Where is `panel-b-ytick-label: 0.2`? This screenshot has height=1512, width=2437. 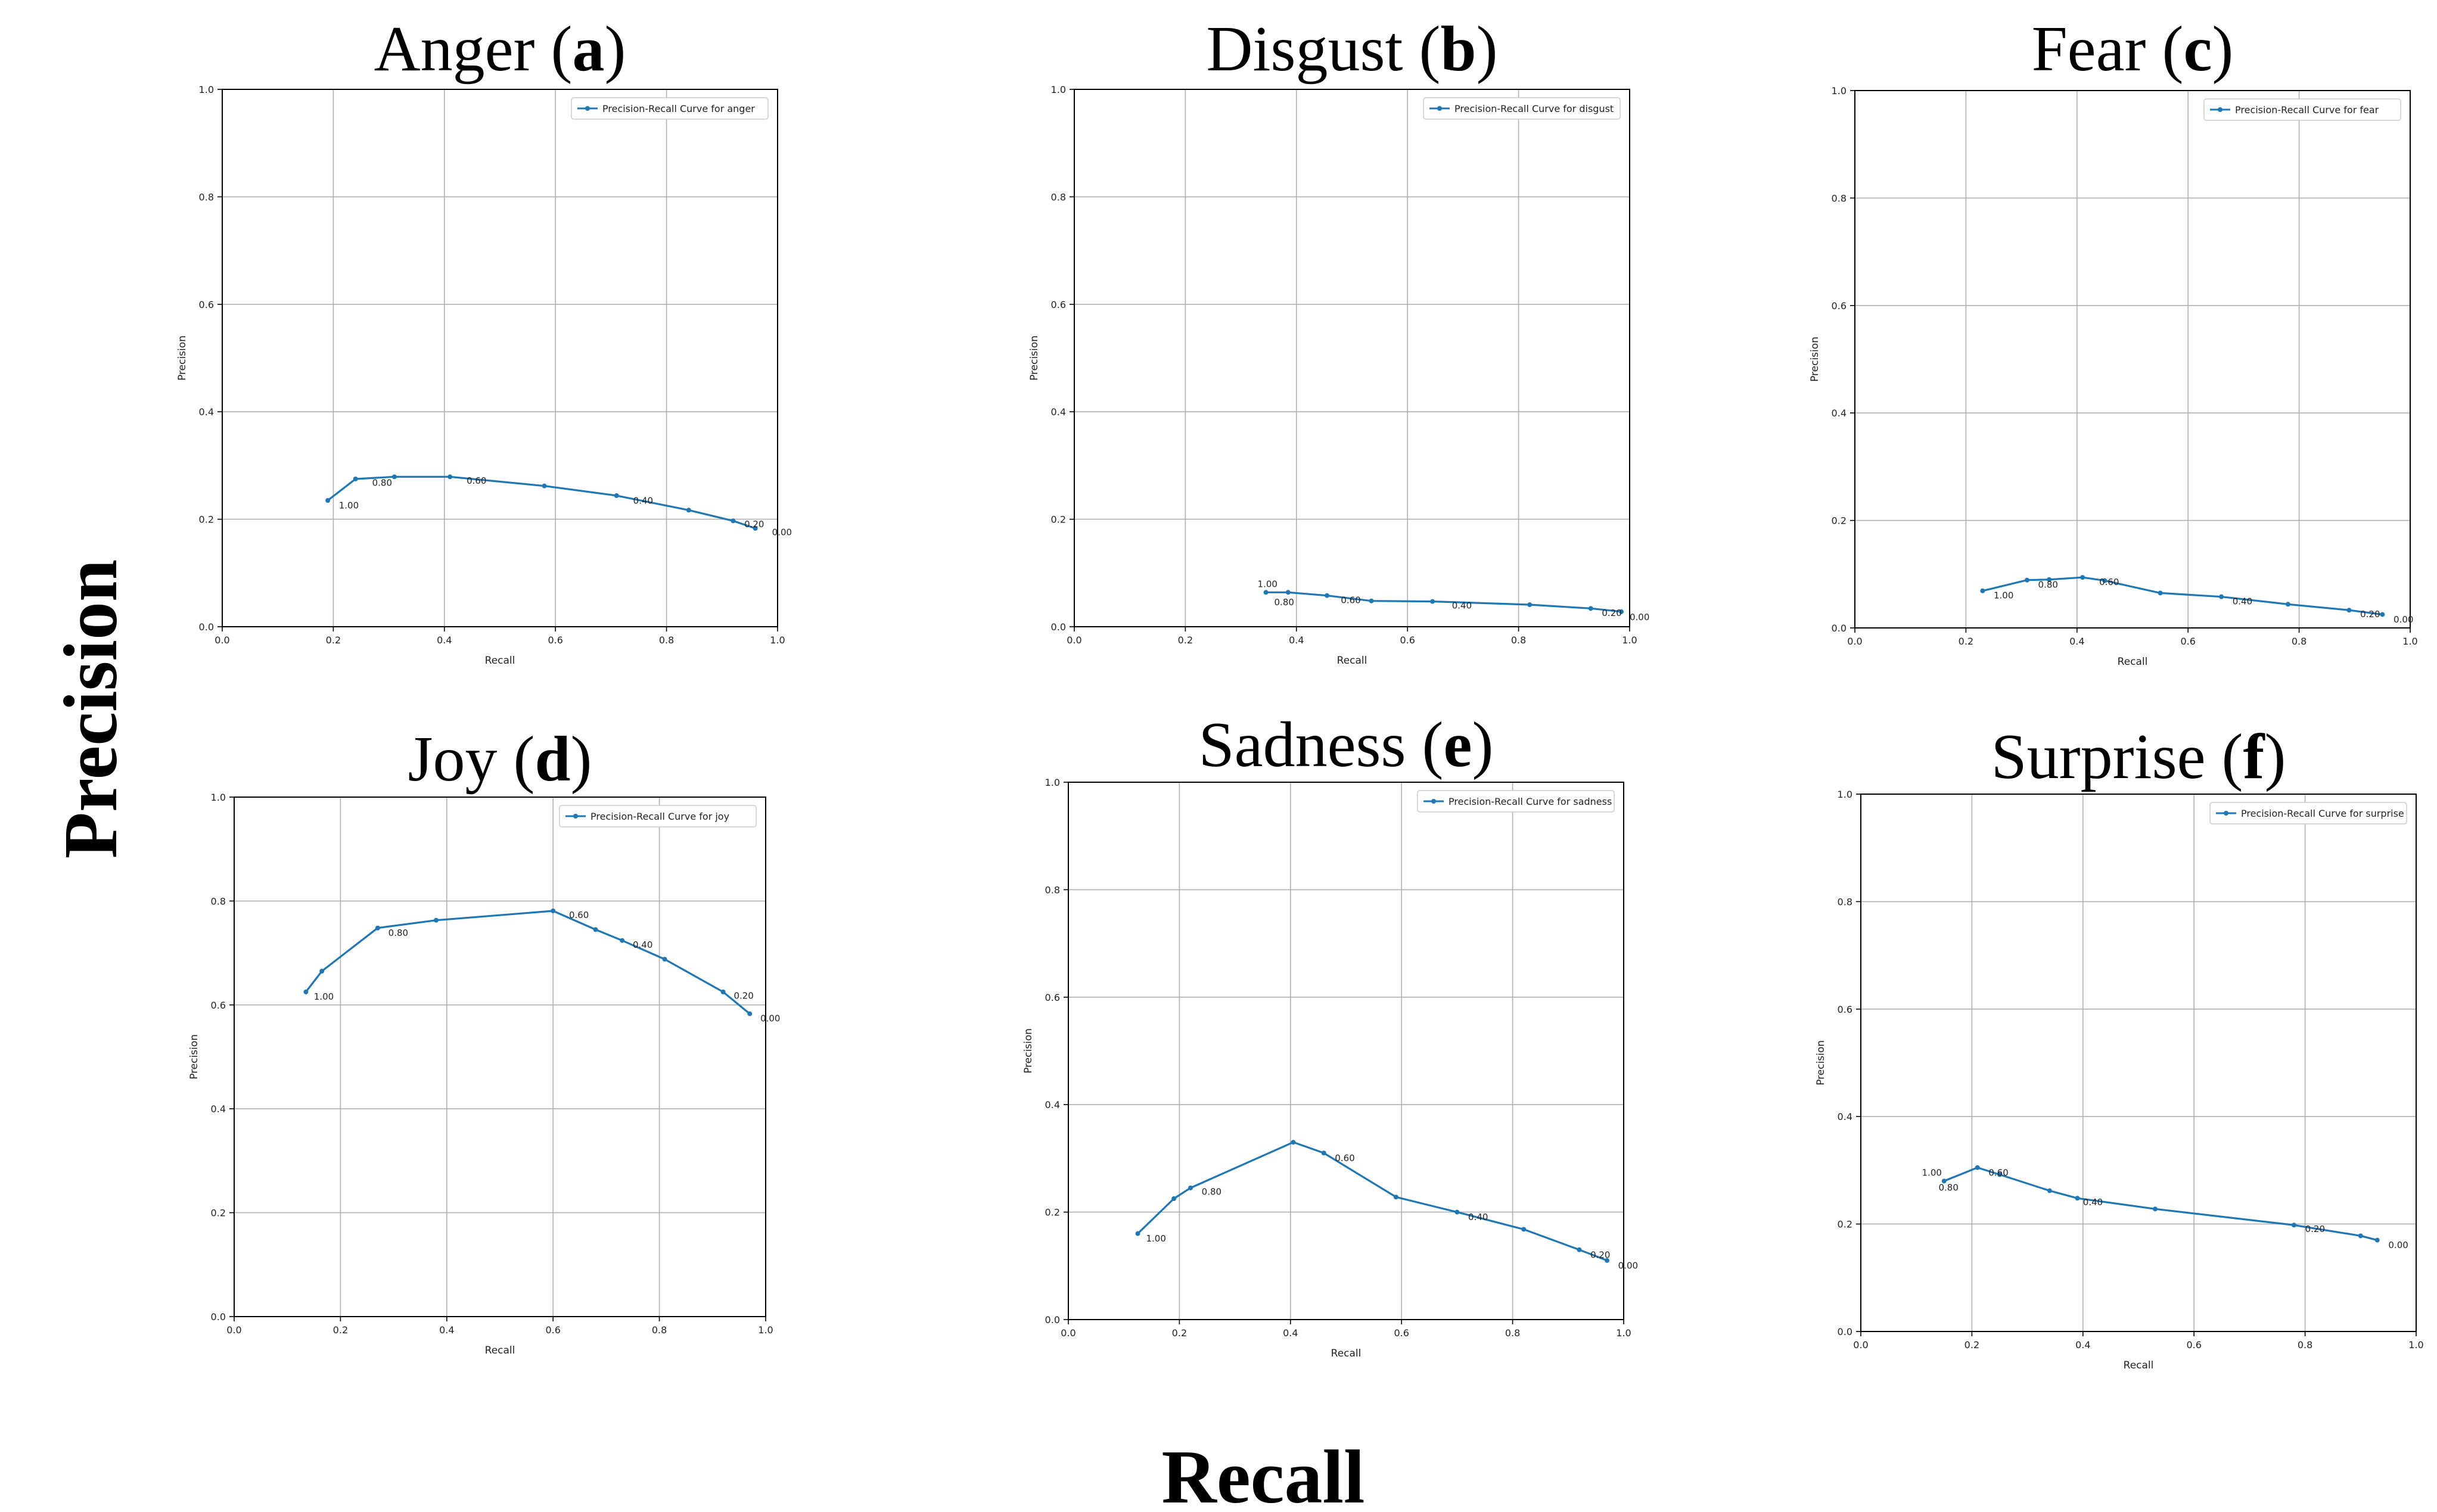
panel-b-ytick-label: 0.2 is located at coordinates (1058, 519).